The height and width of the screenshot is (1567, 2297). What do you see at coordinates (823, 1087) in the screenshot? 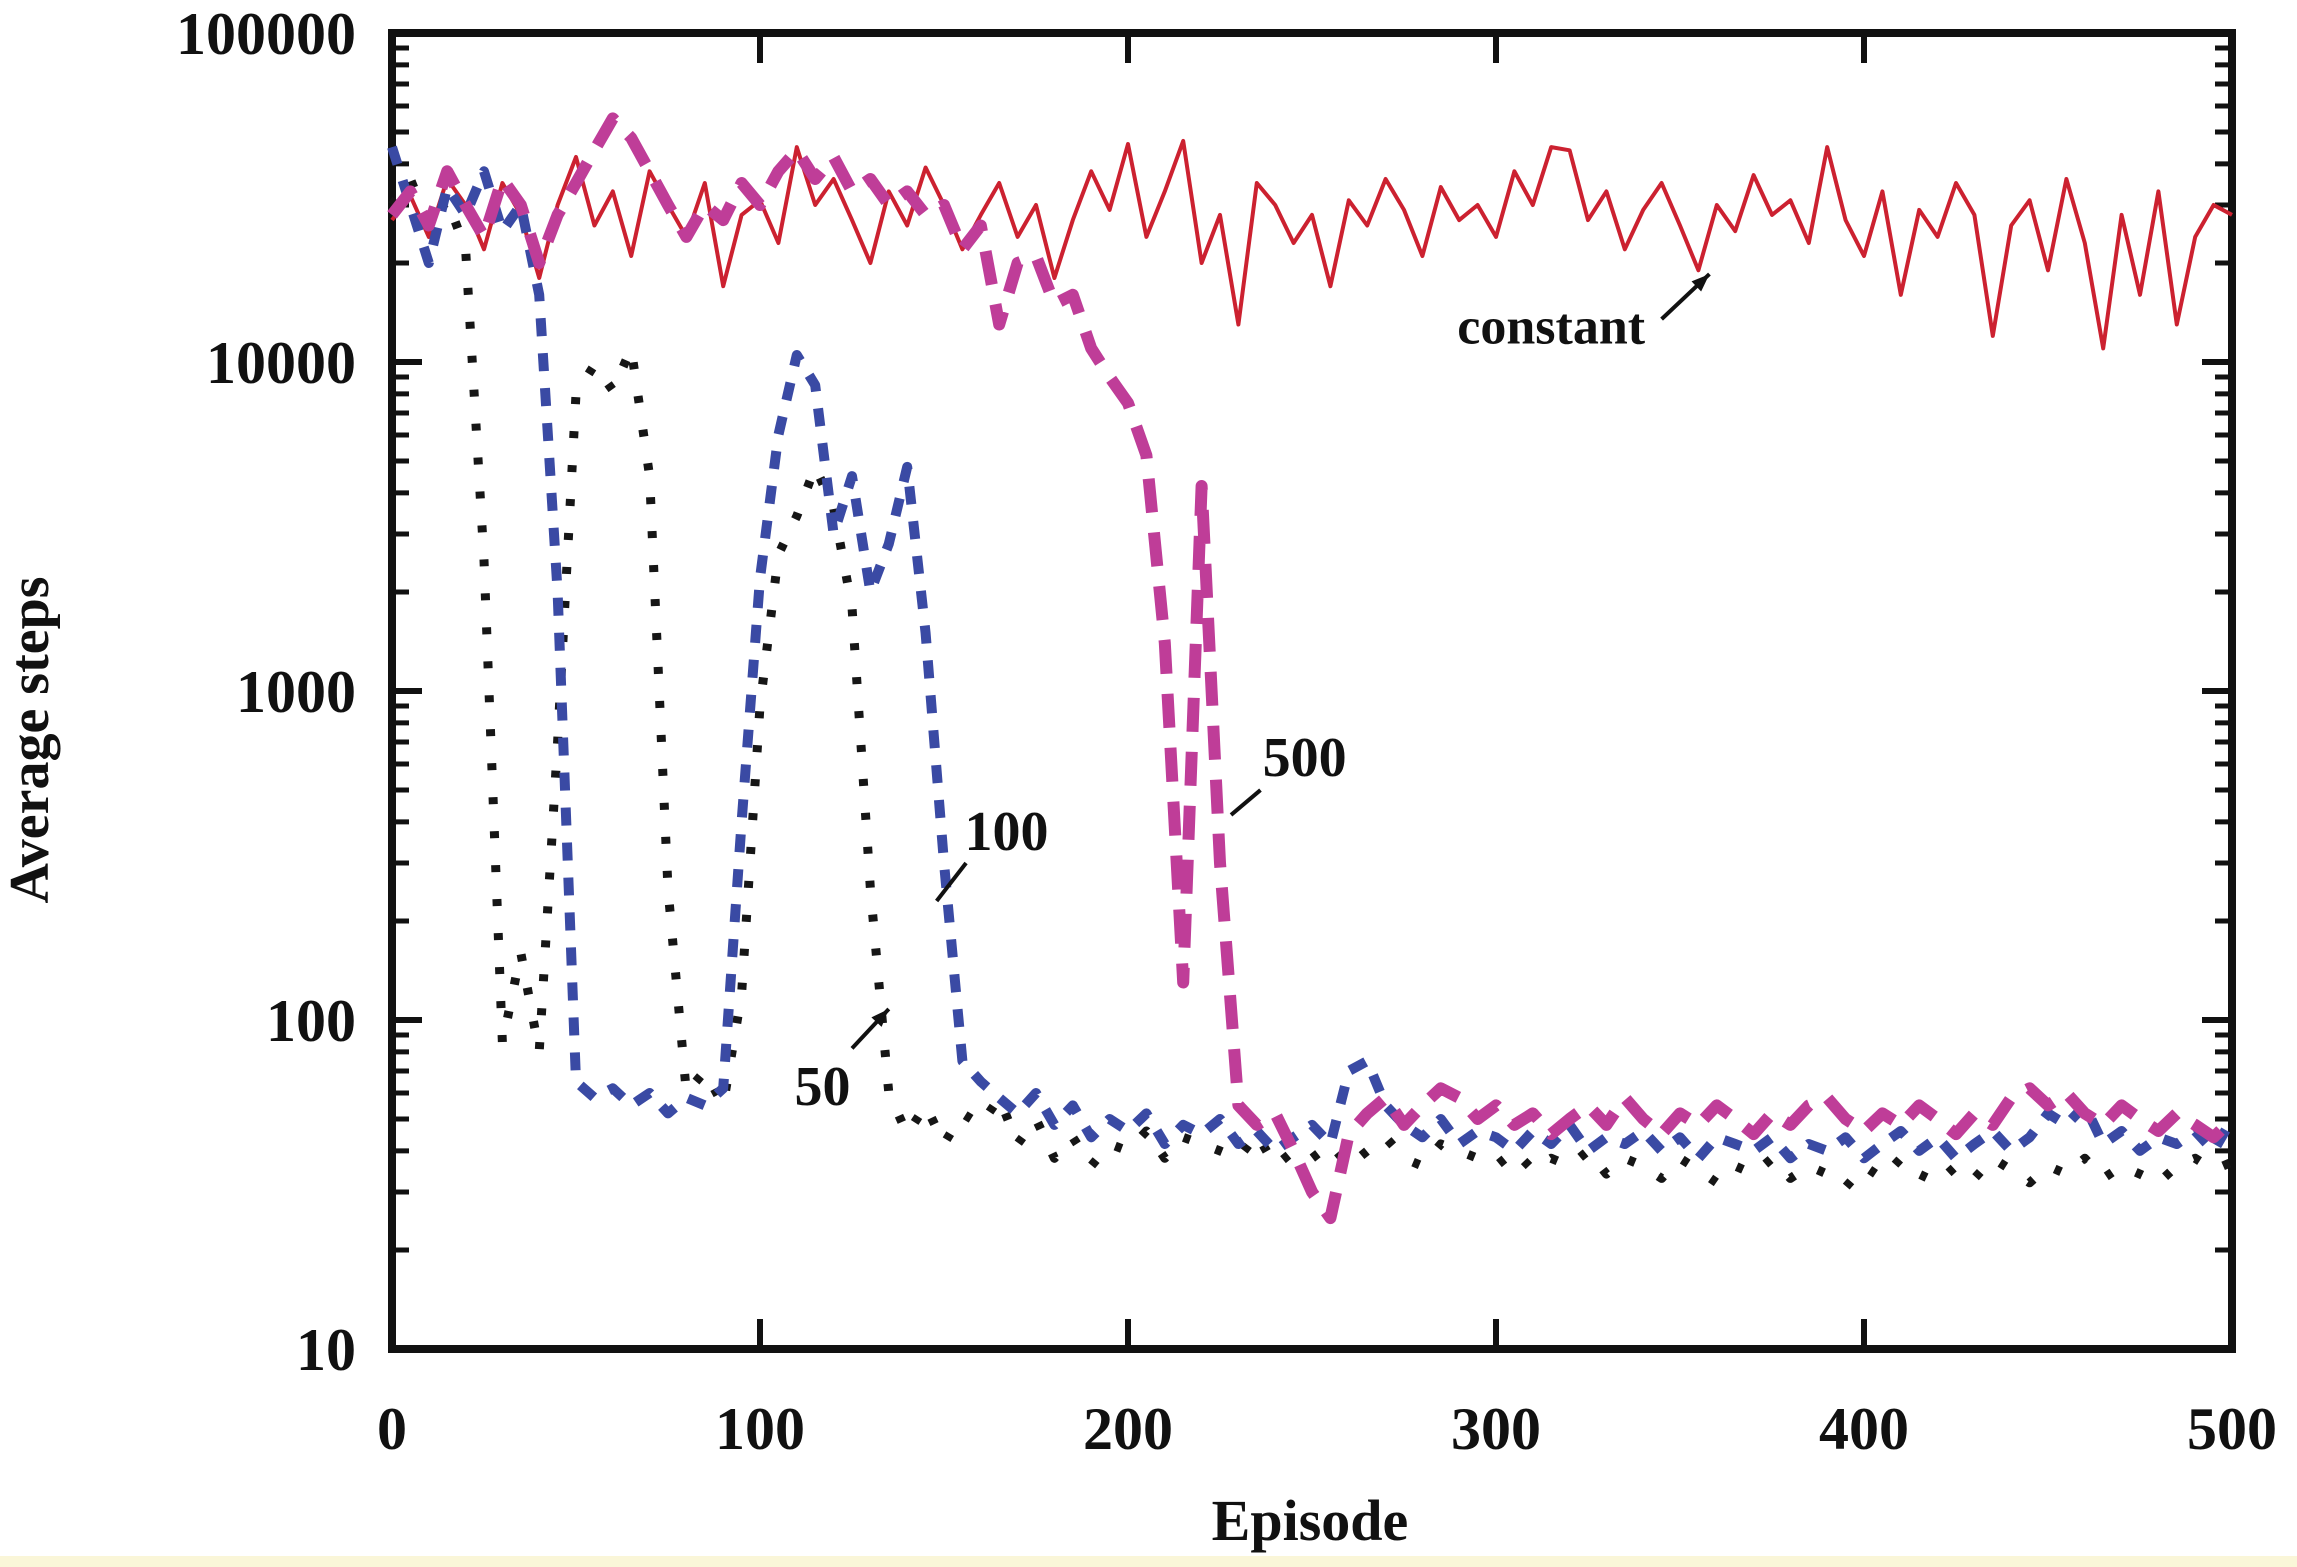
I see `annotation-50: 50` at bounding box center [823, 1087].